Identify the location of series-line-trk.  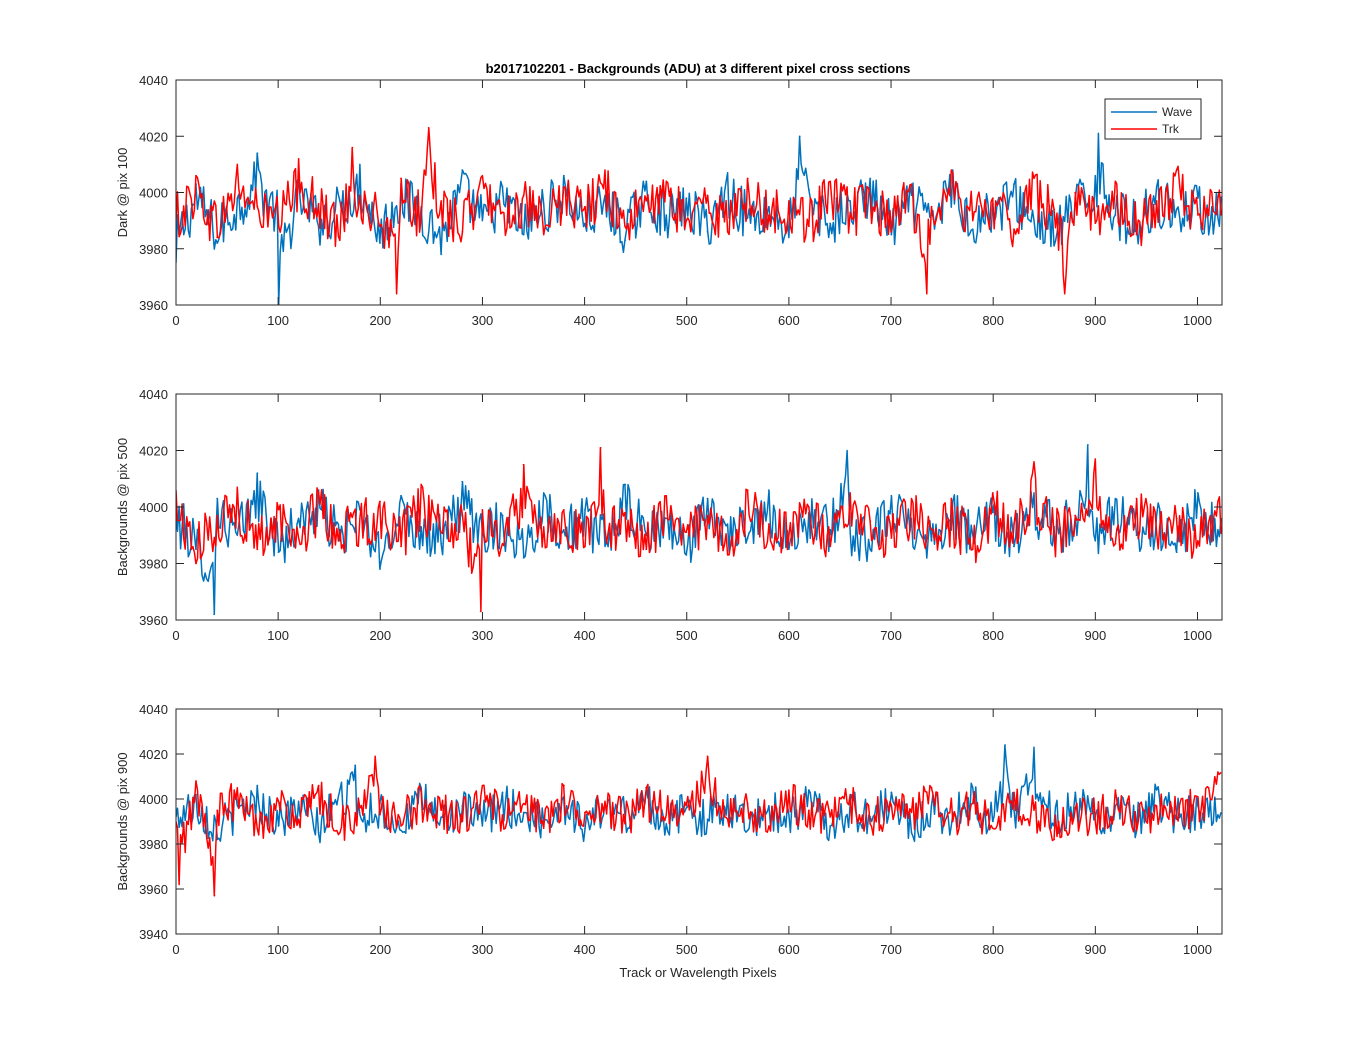
(699, 211).